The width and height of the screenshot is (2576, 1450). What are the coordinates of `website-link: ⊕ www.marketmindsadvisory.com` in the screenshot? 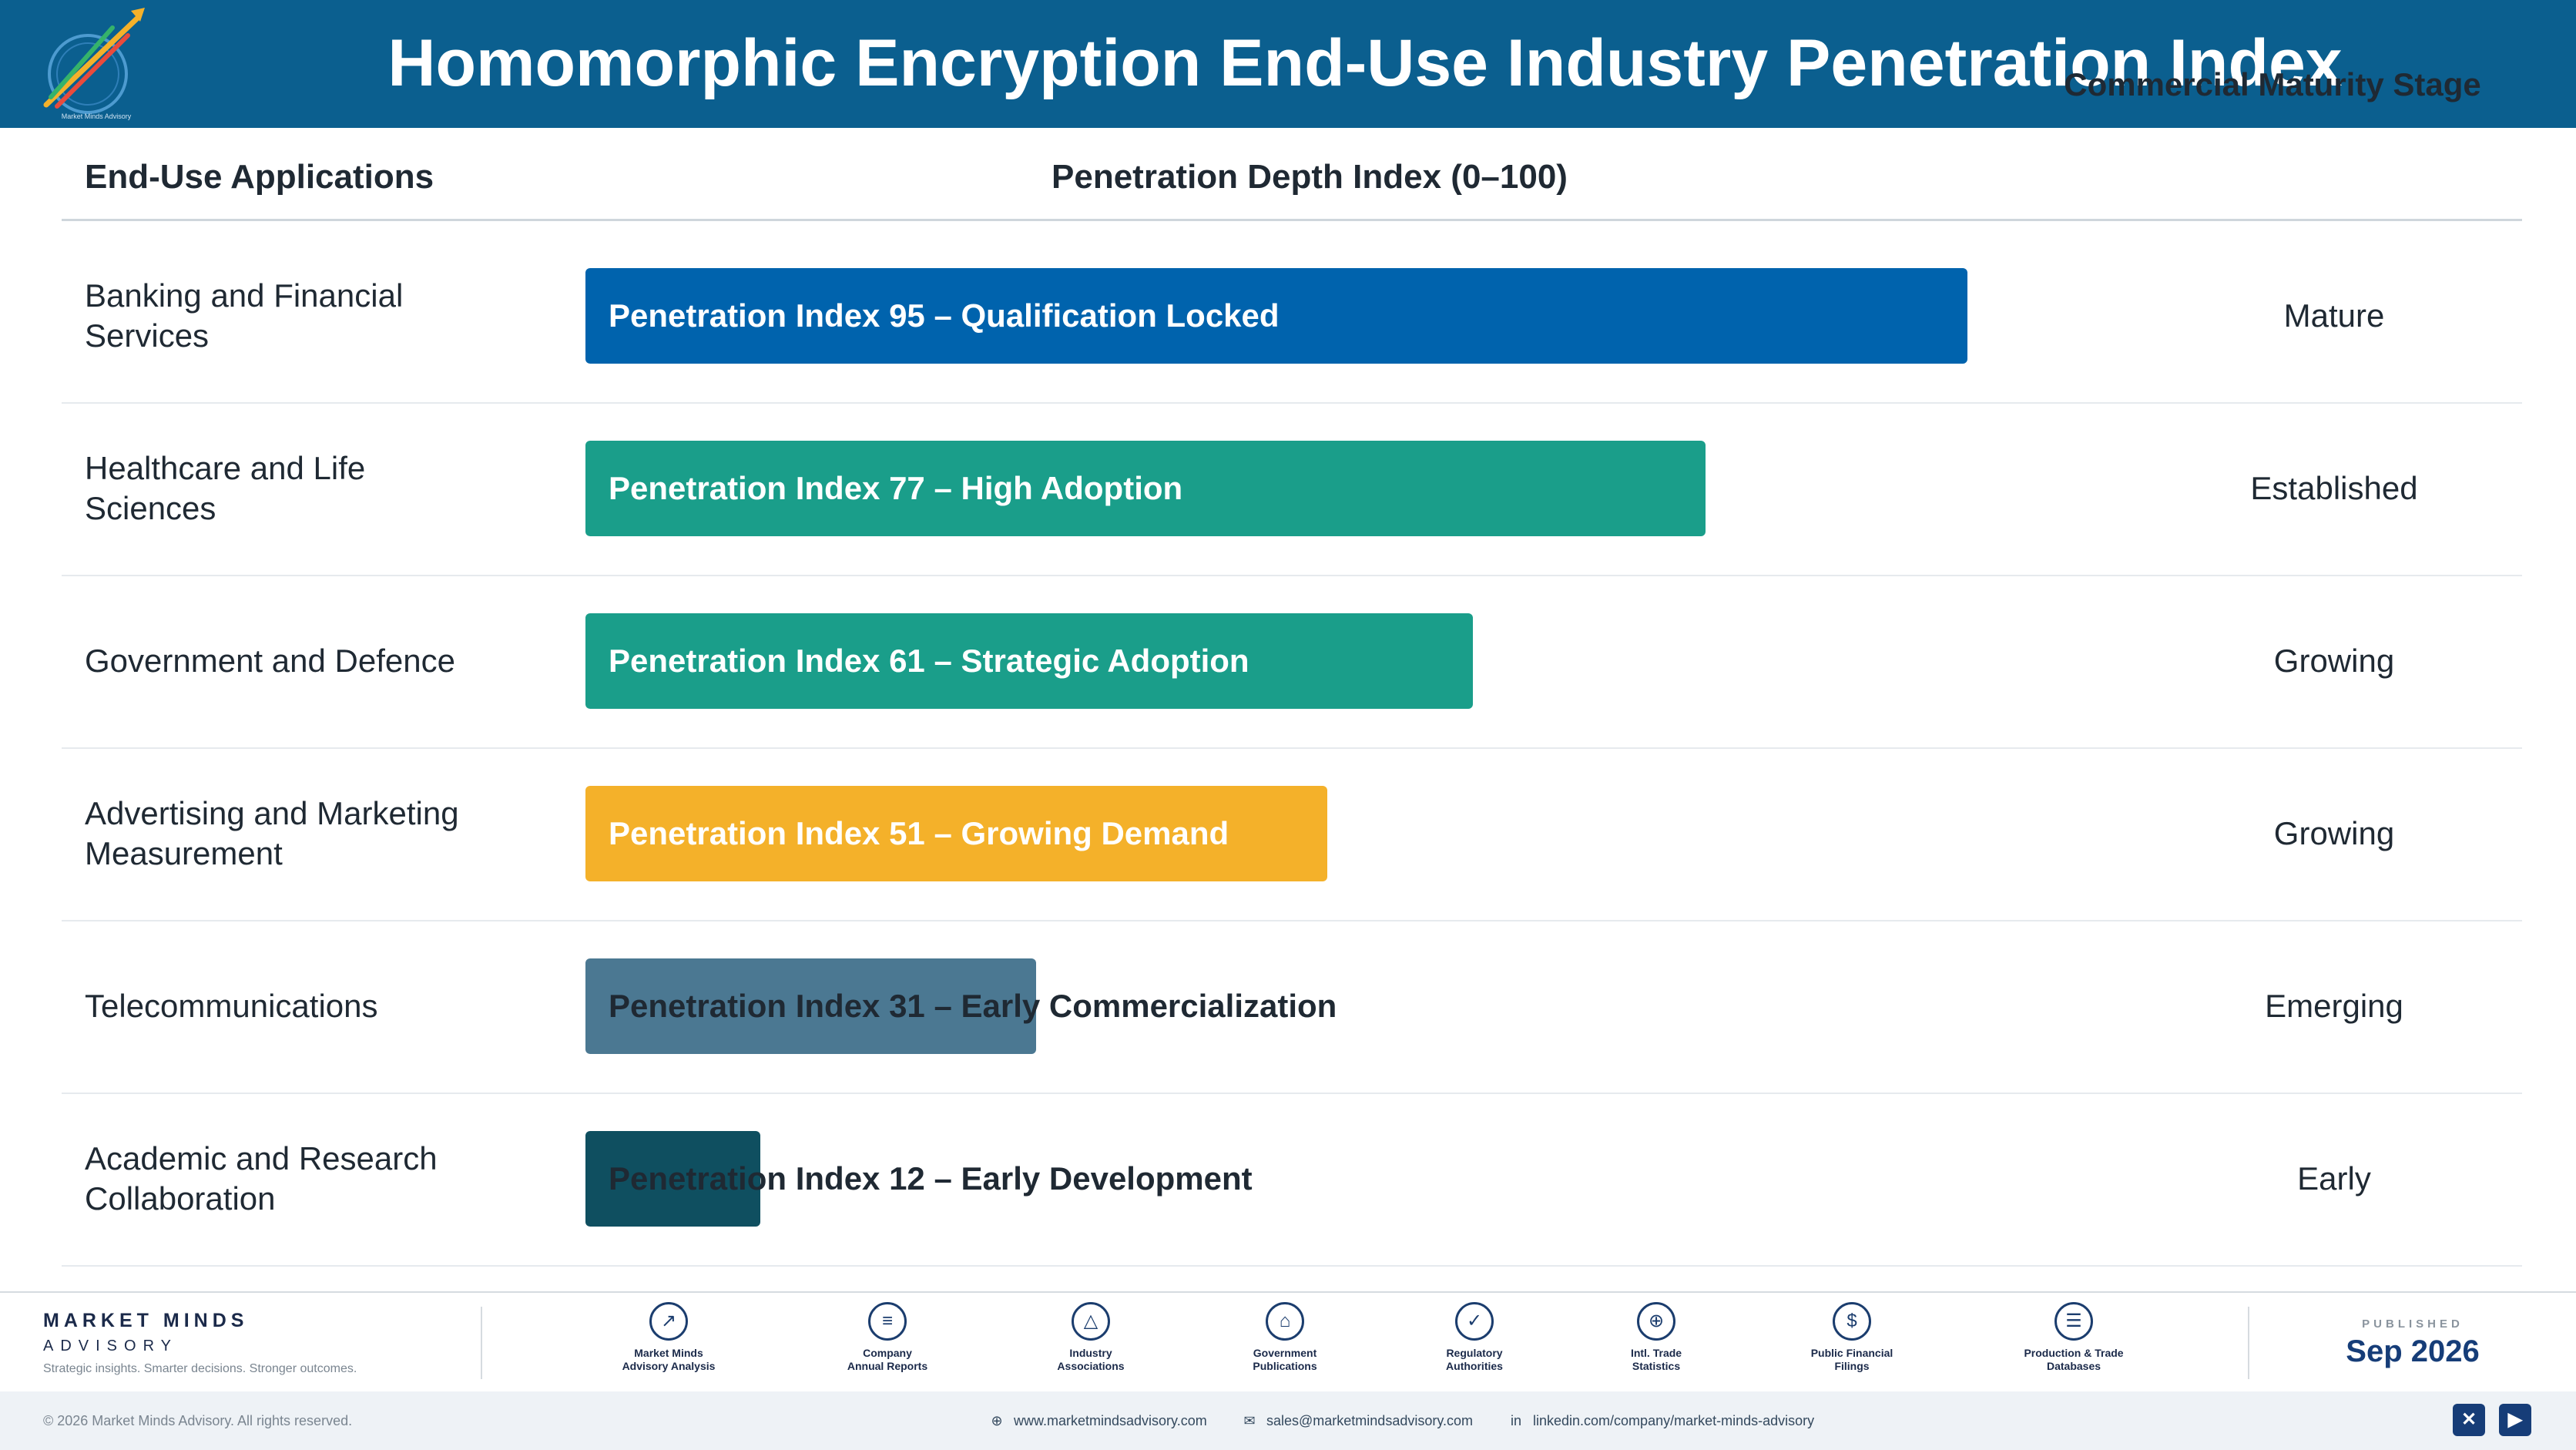 It's located at (1098, 1421).